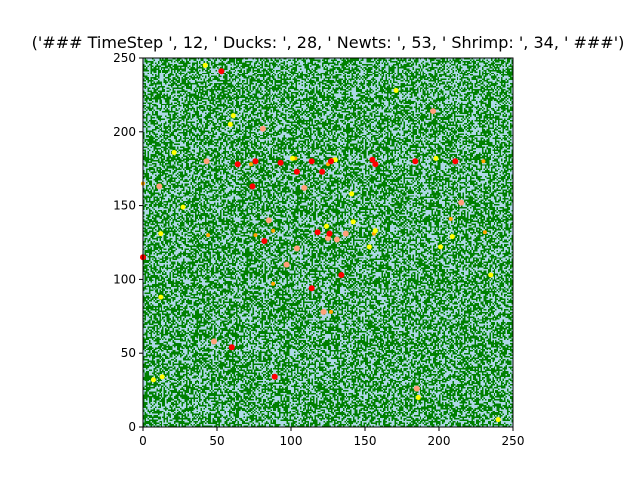 The image size is (640, 480). I want to click on y-tick-label: 150, so click(124, 206).